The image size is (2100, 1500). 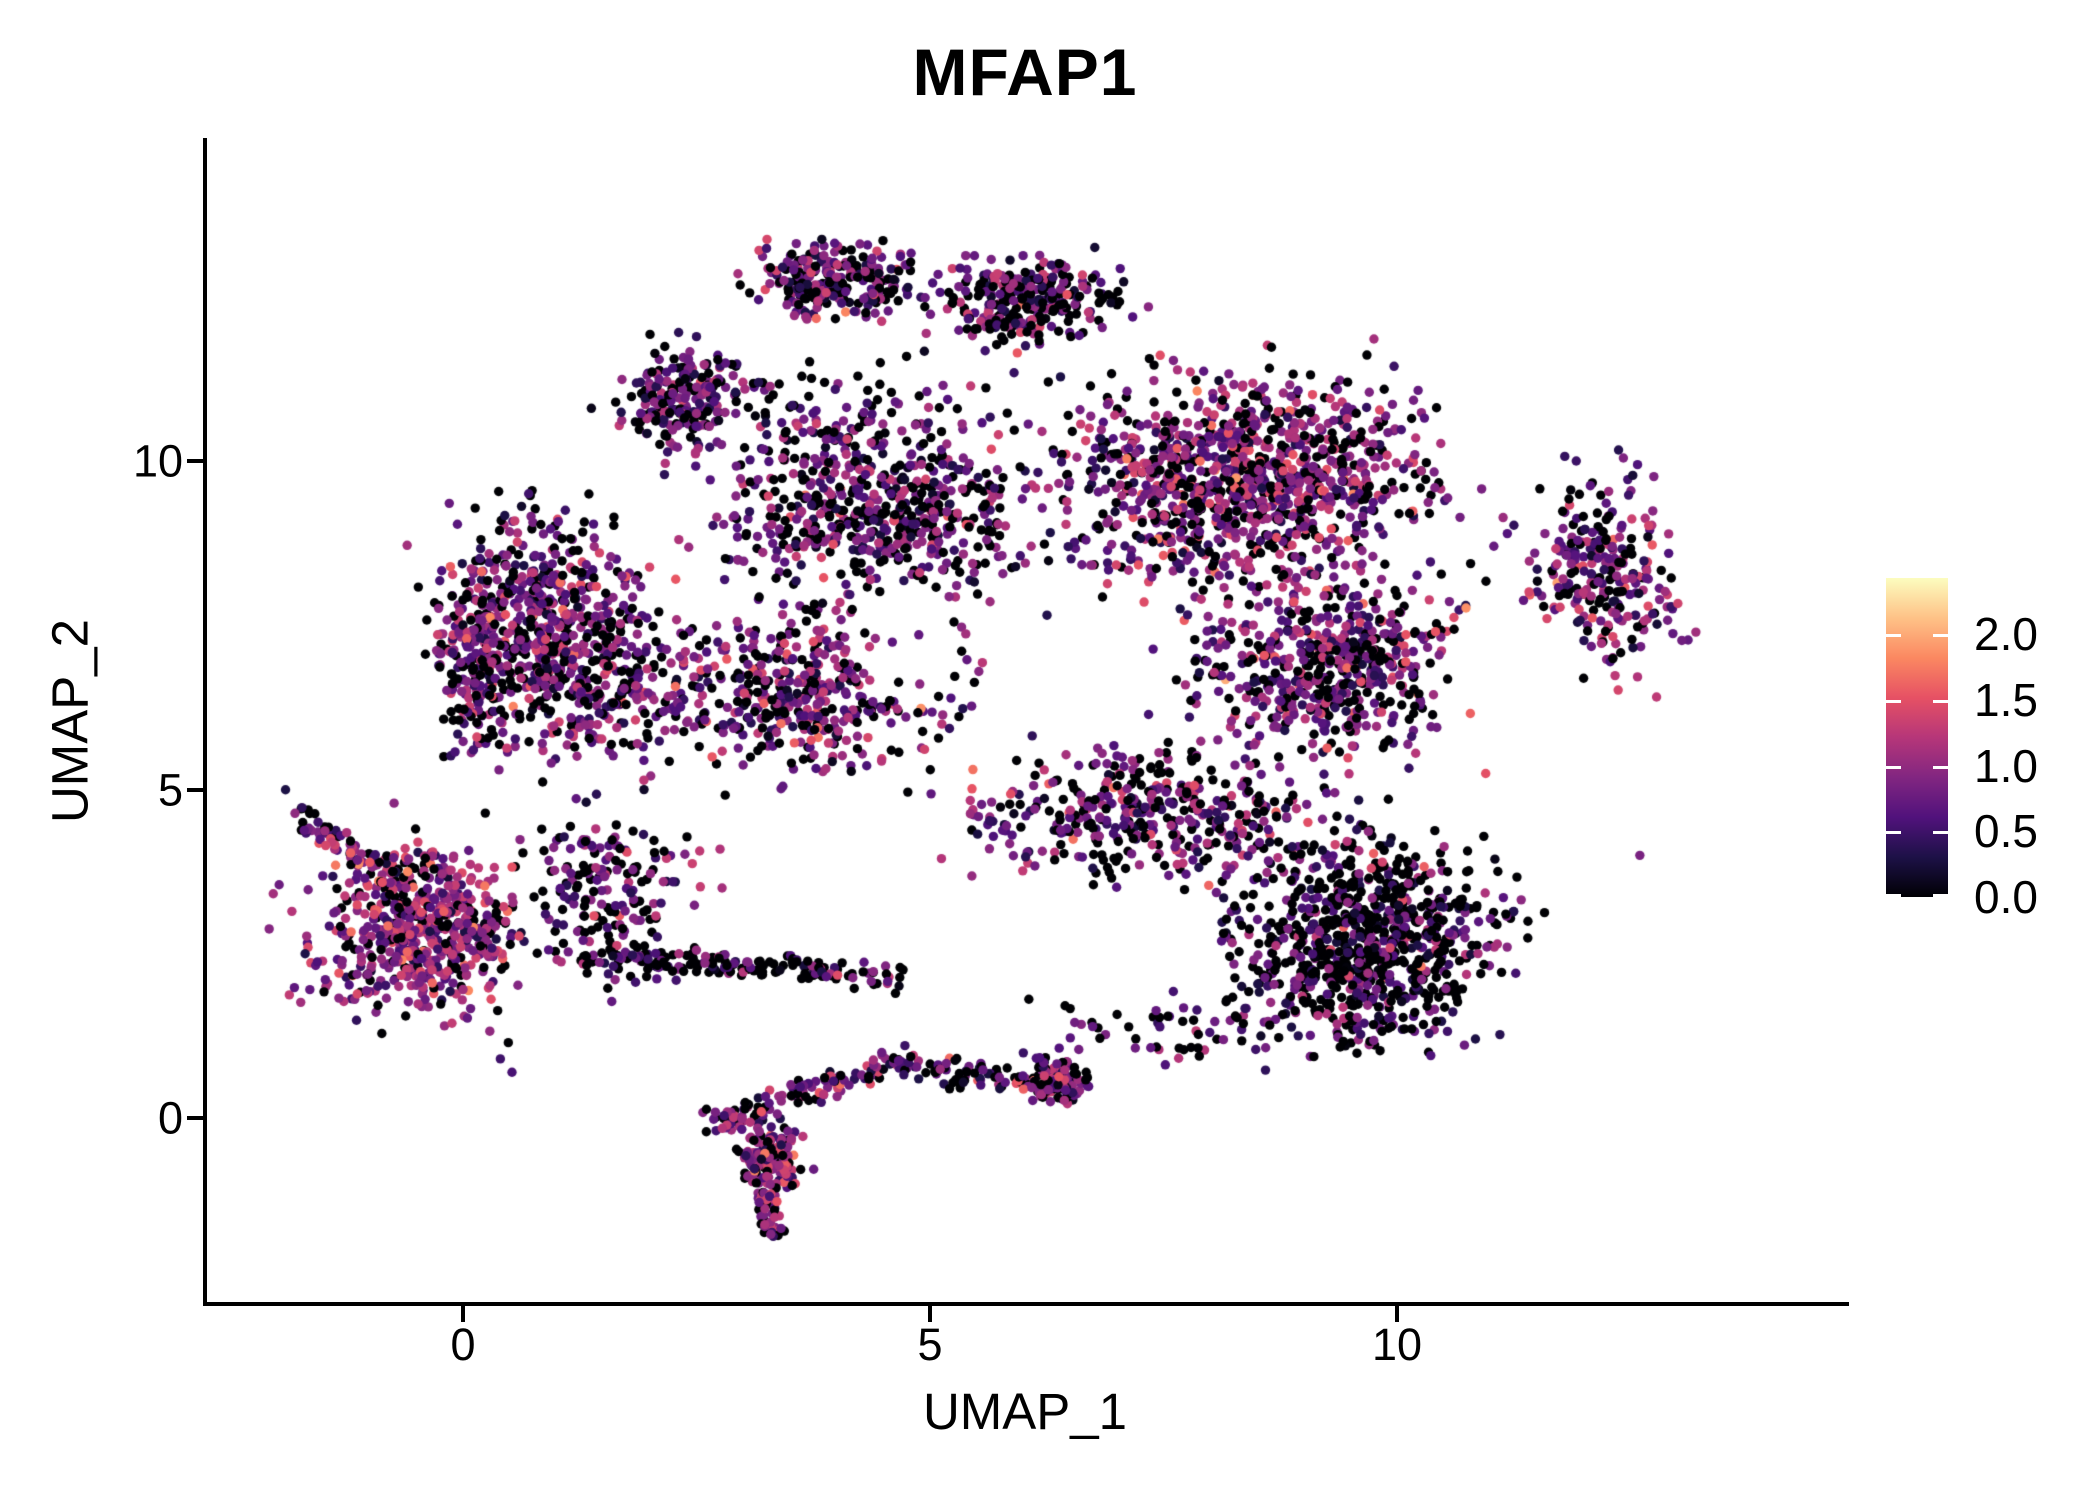 What do you see at coordinates (2006, 634) in the screenshot?
I see `colorbar-tick-label: 2.0` at bounding box center [2006, 634].